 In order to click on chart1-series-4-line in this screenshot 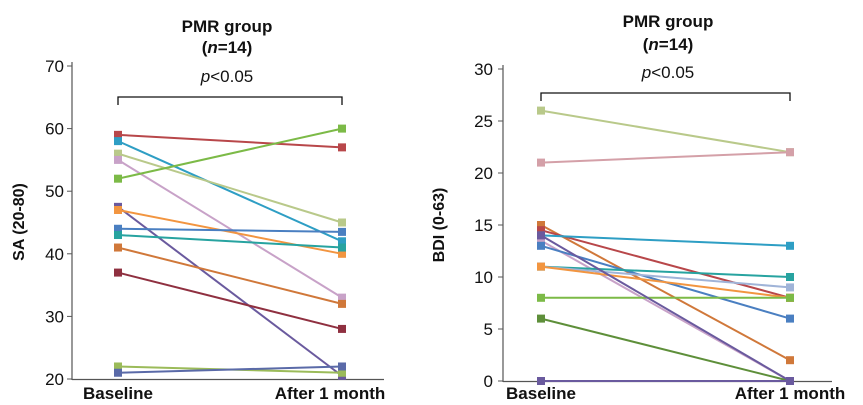, I will do `click(230, 229)`.